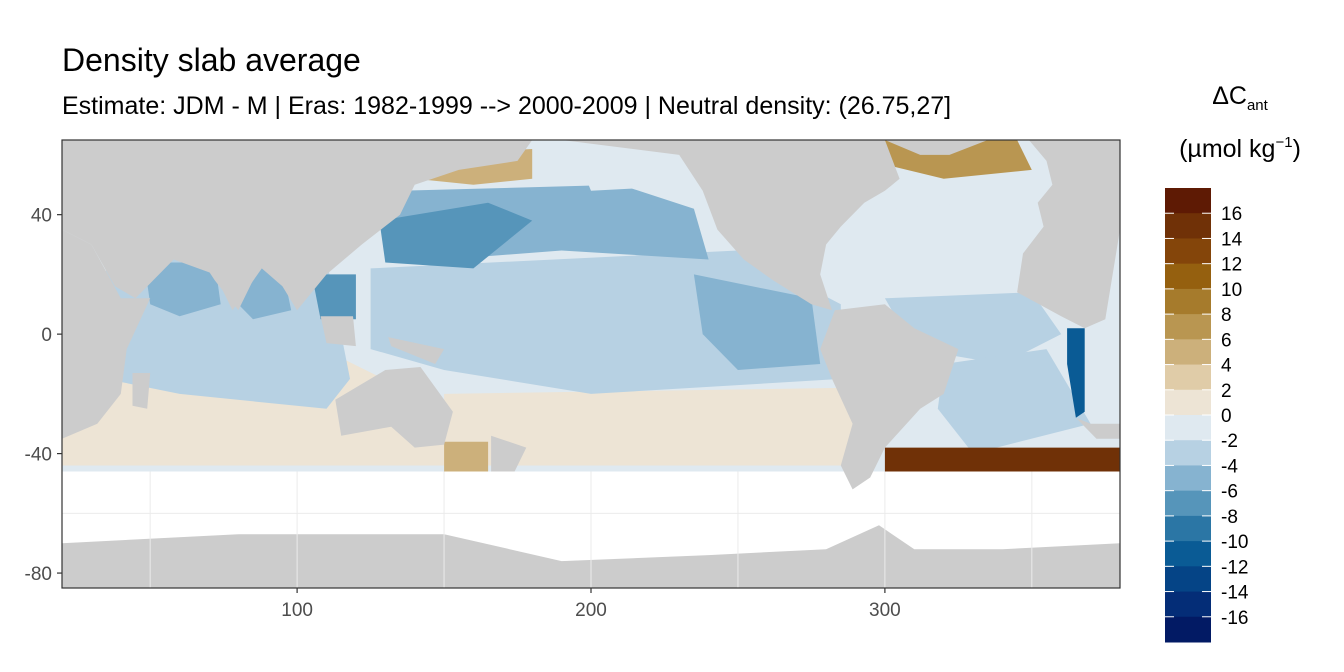 This screenshot has height=672, width=1344. I want to click on legend-label: 12, so click(1231, 265).